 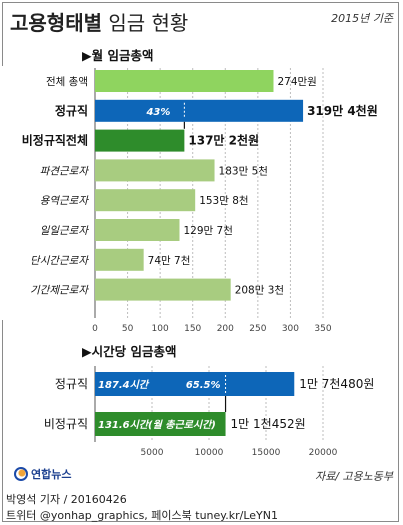 What do you see at coordinates (225, 329) in the screenshot?
I see `chart1-tick-label: 200` at bounding box center [225, 329].